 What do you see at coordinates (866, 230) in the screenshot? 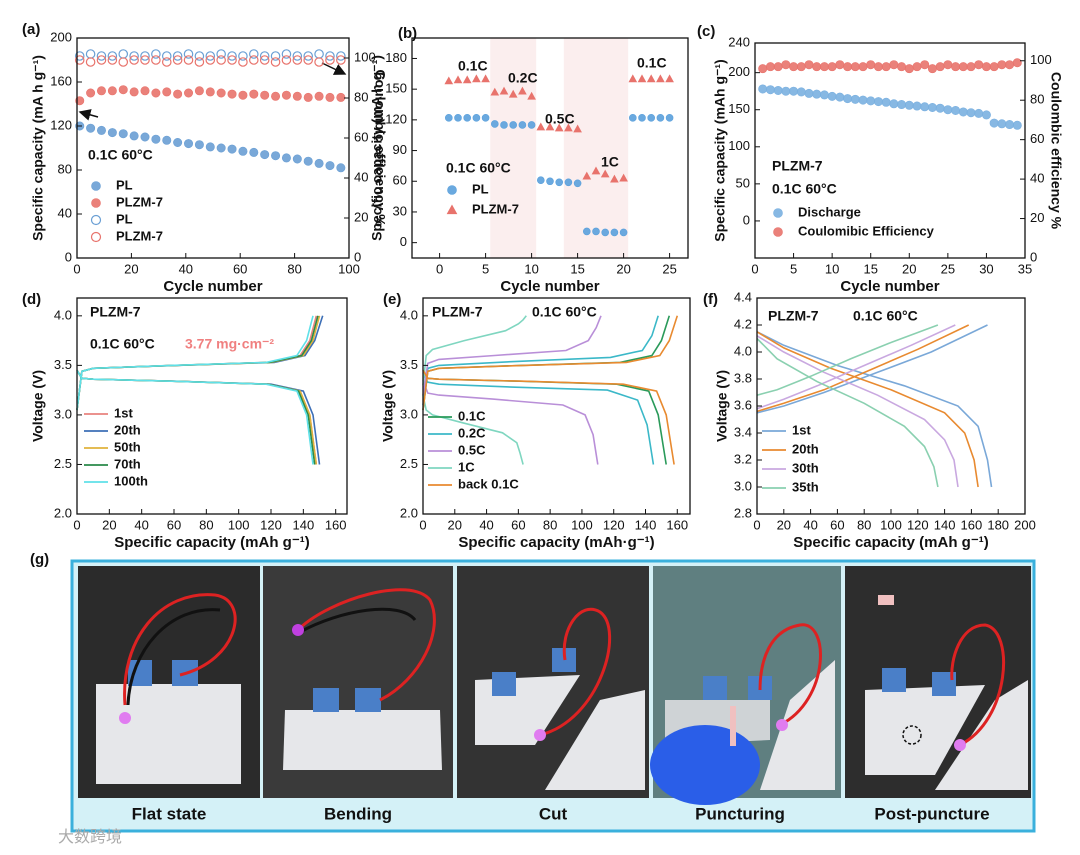
I see `legend-label: Coulomibic Efficiency` at bounding box center [866, 230].